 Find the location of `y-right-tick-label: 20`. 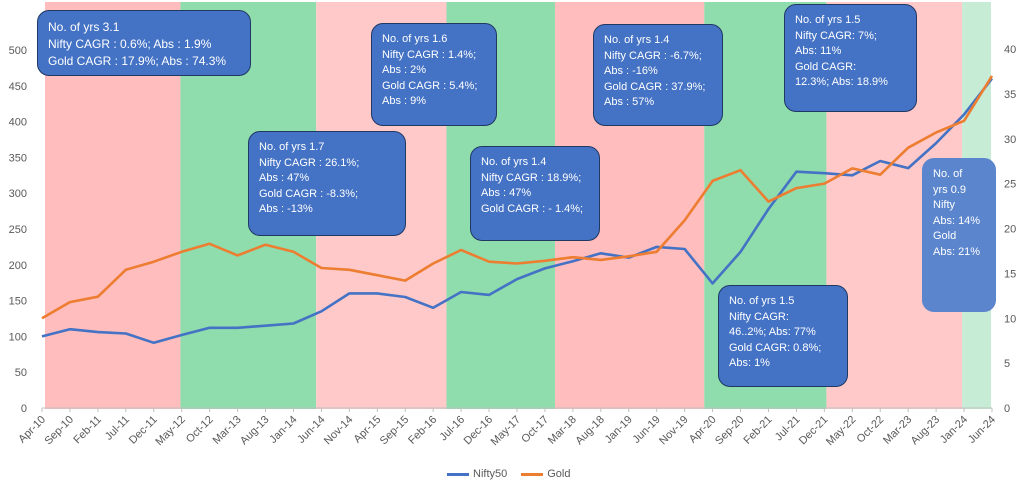

y-right-tick-label: 20 is located at coordinates (1010, 230).